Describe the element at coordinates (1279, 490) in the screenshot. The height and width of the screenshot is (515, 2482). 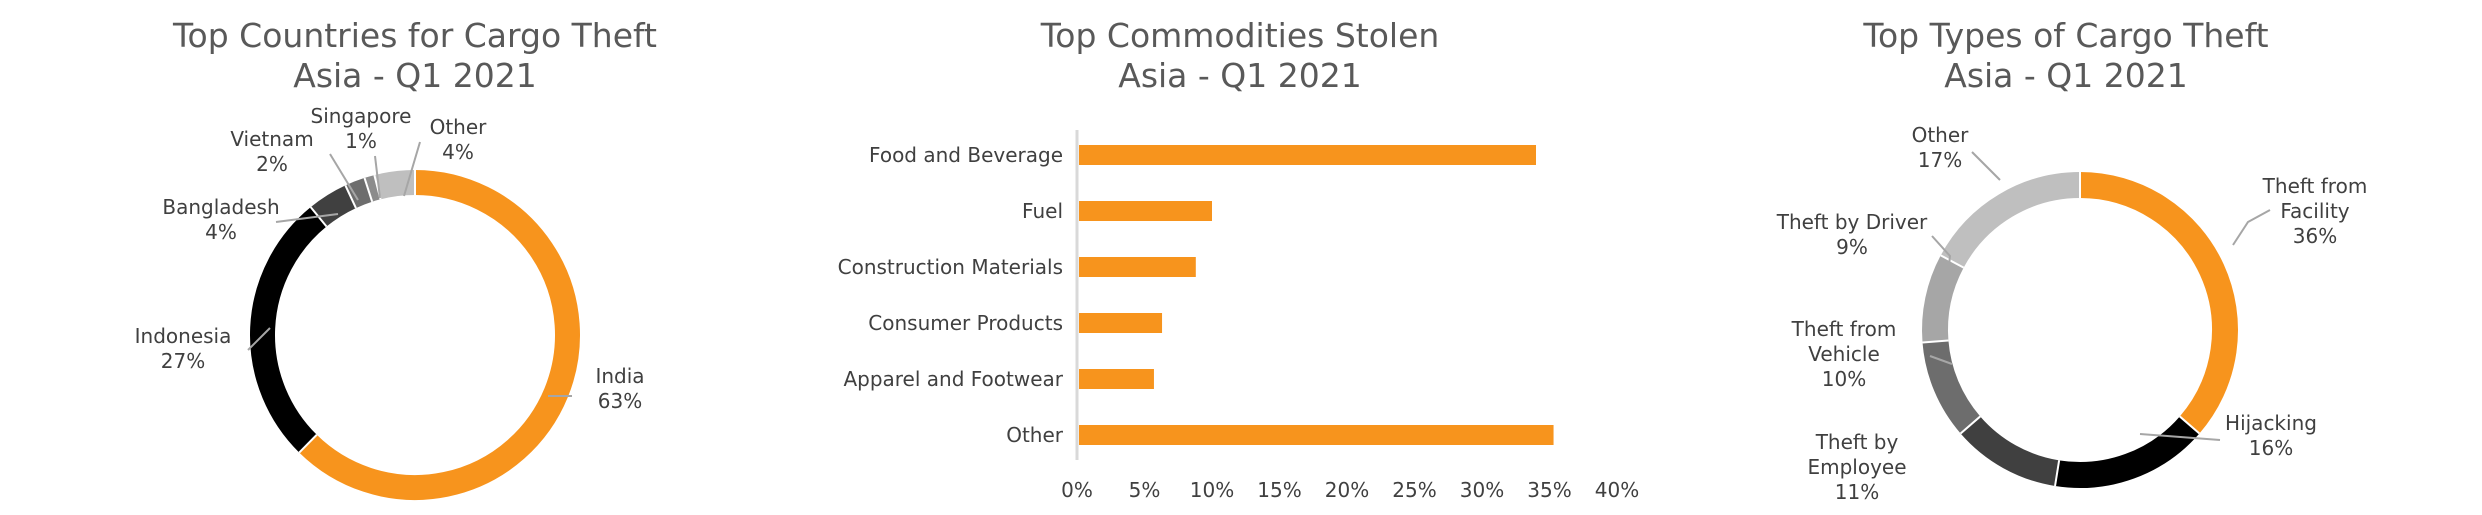
I see `commodities-x-tick-label: 15%` at that location.